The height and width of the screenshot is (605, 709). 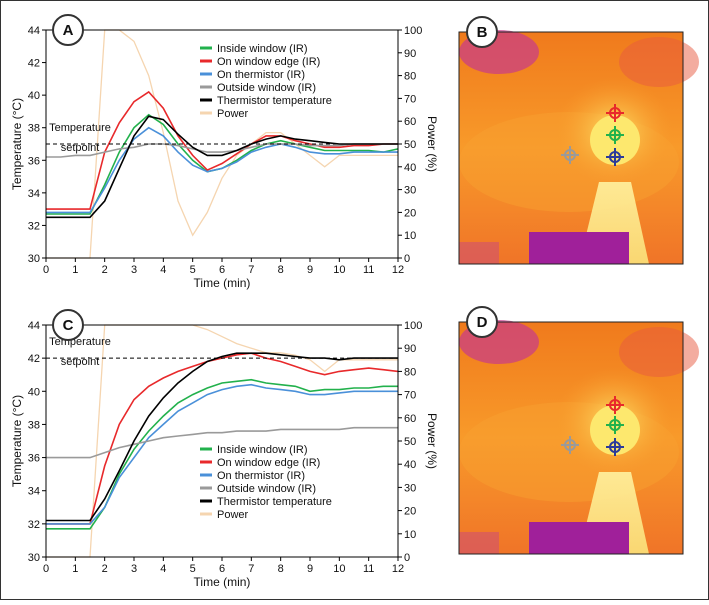 I want to click on y2-tick-label: 0, so click(x=407, y=558).